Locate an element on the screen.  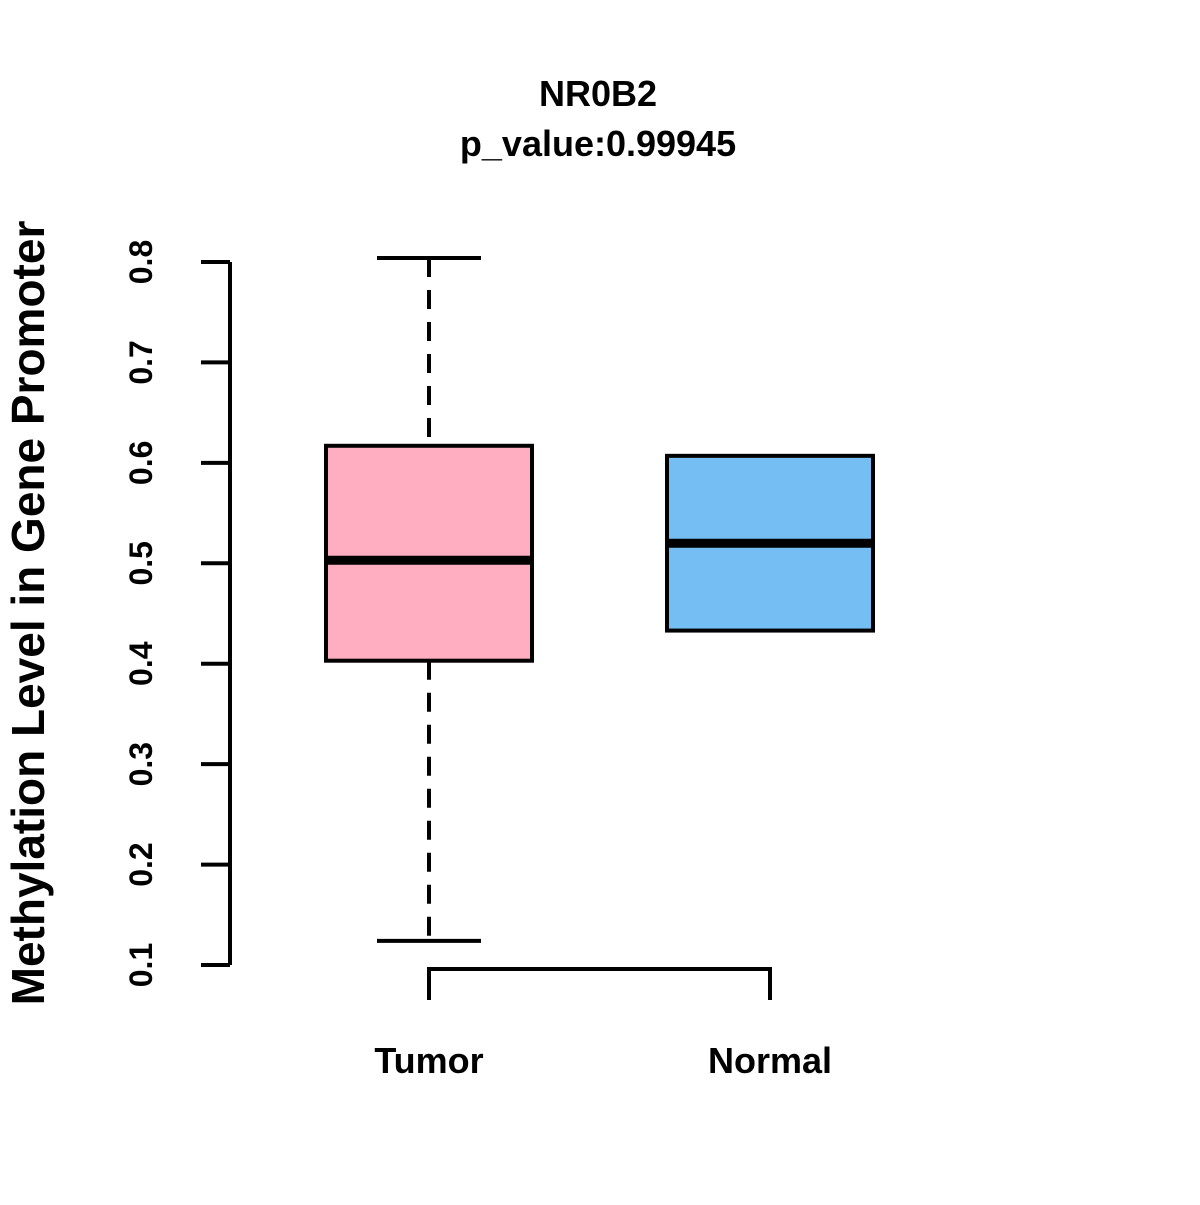
y-axis-title: Methylation Level in Gene Promoter is located at coordinates (28, 613).